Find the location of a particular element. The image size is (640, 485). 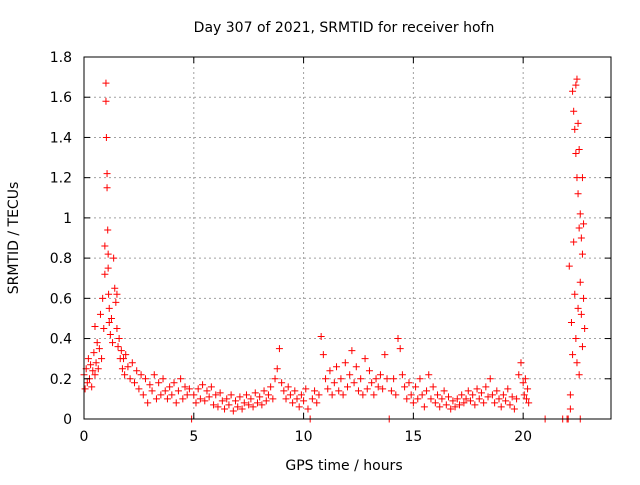

y-tick-label: 0.8 is located at coordinates (61, 259).